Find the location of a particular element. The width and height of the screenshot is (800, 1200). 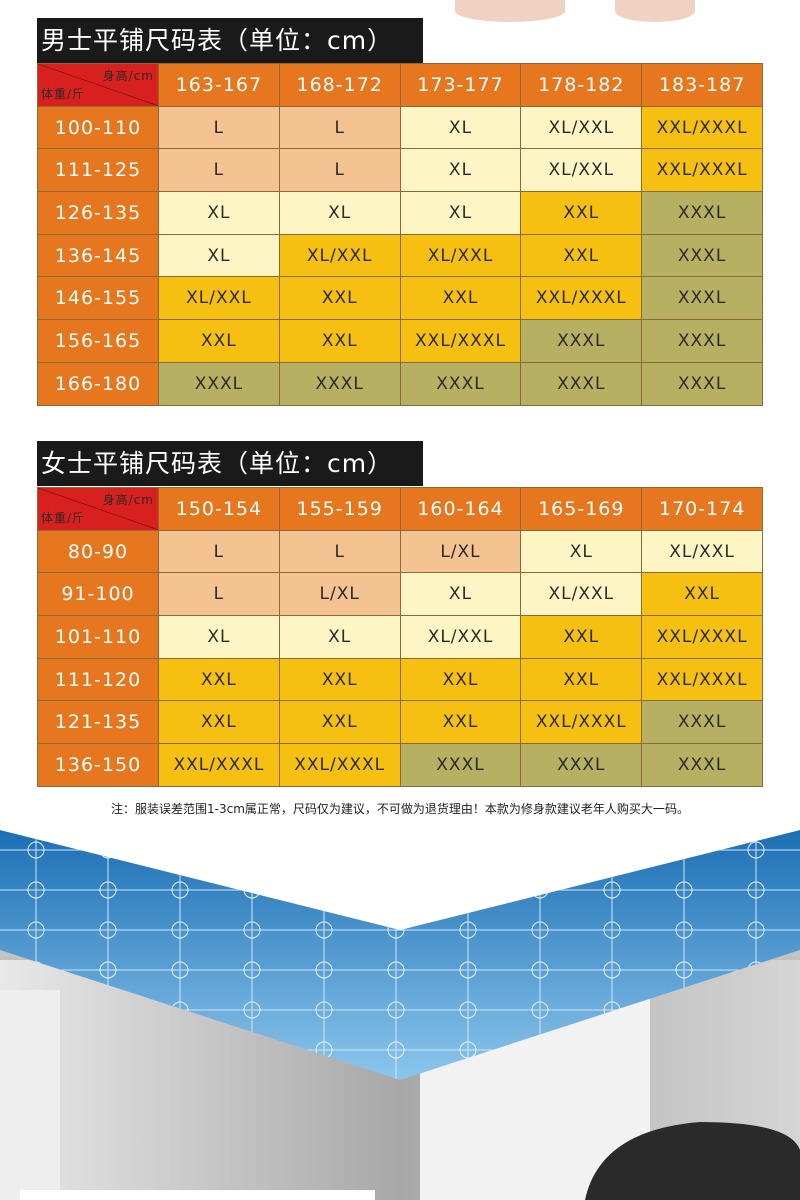

women-size-chart-title: 女士平铺尺码表（单位：cm） is located at coordinates (230, 463).